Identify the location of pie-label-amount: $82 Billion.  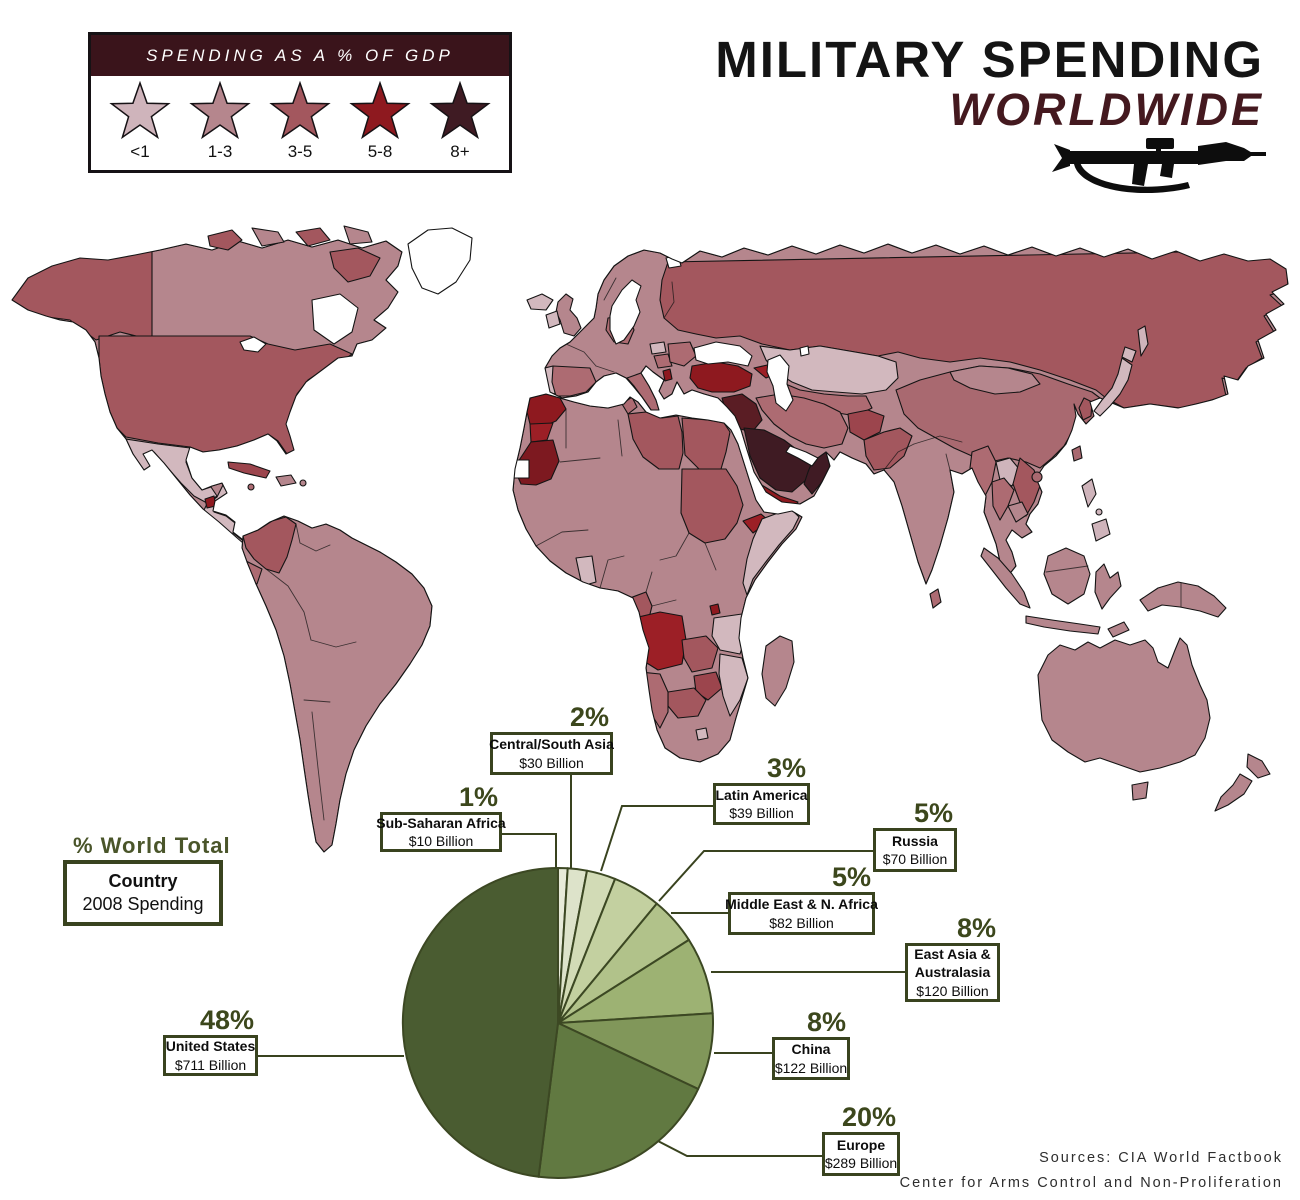
(801, 922).